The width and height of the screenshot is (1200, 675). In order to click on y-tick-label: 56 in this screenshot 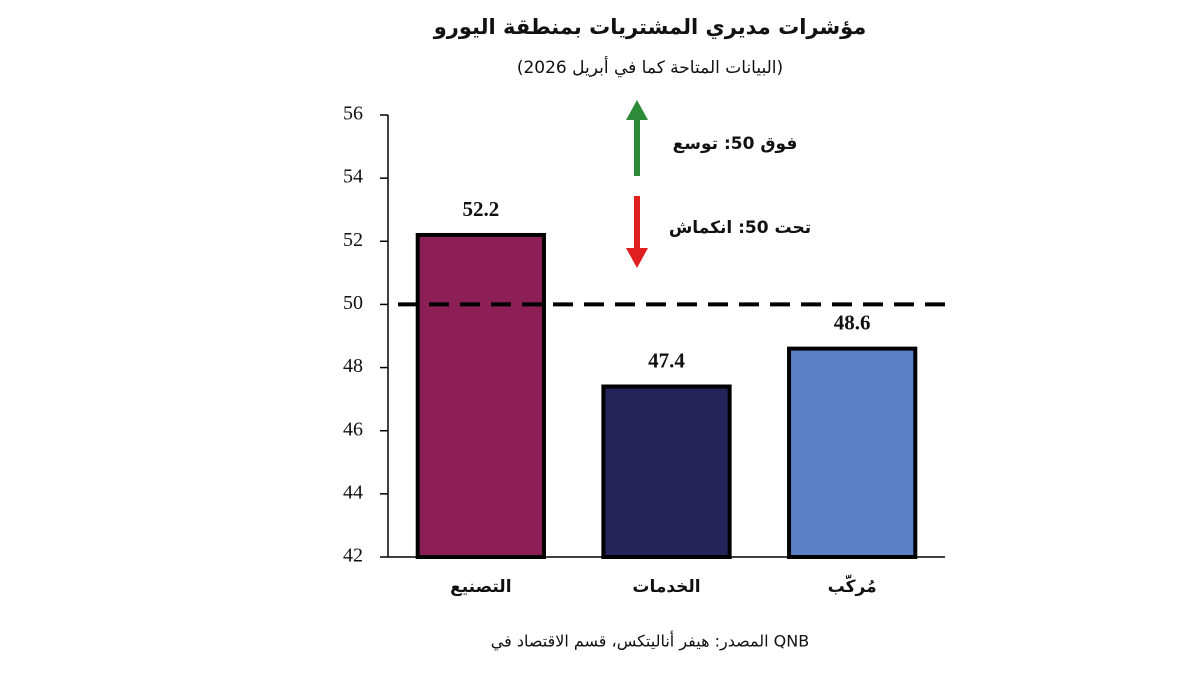, I will do `click(353, 114)`.